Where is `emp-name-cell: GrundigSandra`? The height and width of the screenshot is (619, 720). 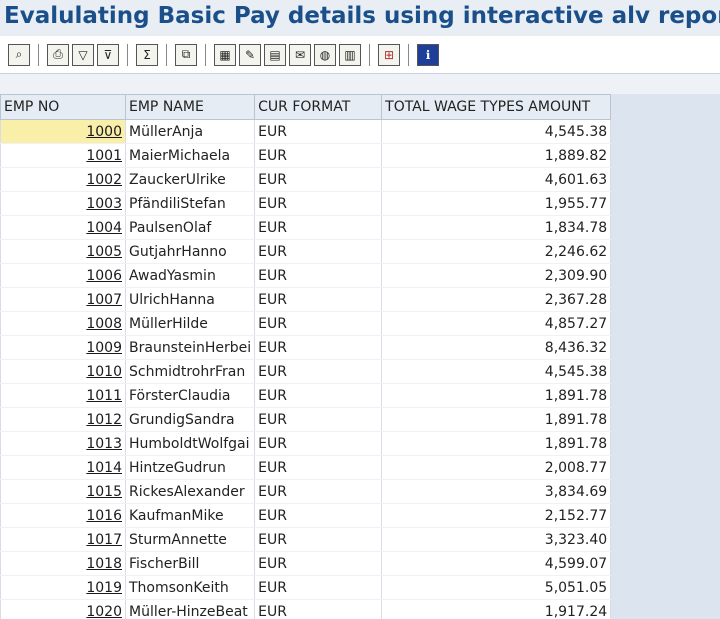 emp-name-cell: GrundigSandra is located at coordinates (190, 419).